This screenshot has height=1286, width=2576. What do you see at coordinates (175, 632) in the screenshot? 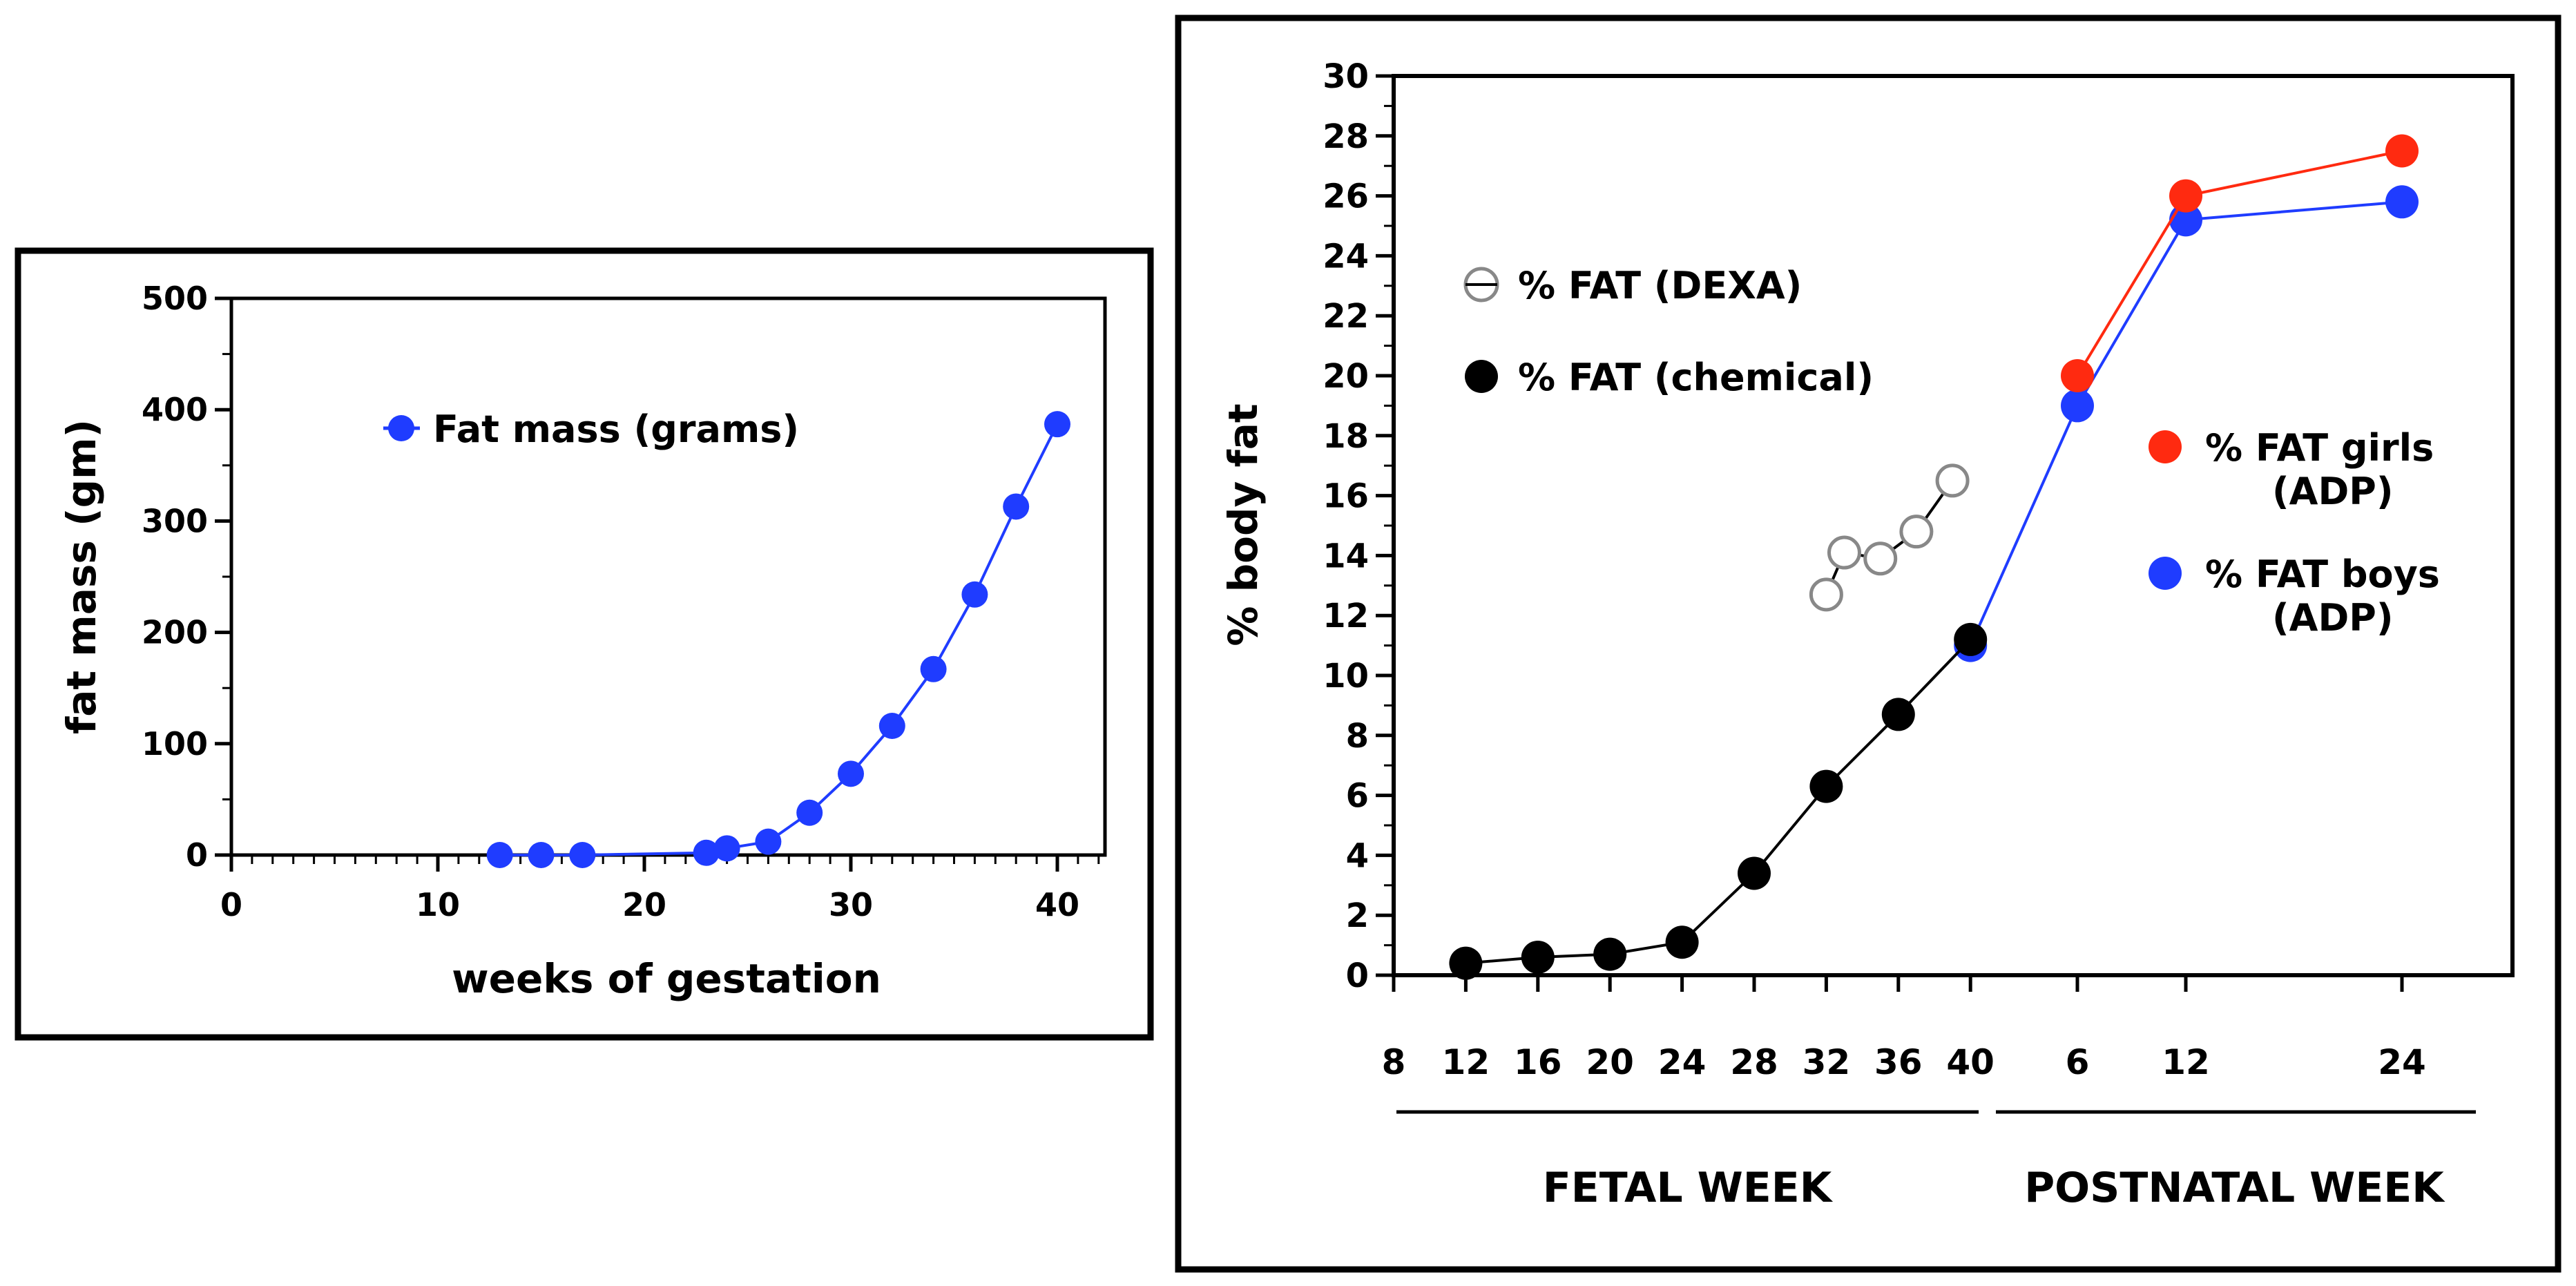
I see `y-tick-label: 200` at bounding box center [175, 632].